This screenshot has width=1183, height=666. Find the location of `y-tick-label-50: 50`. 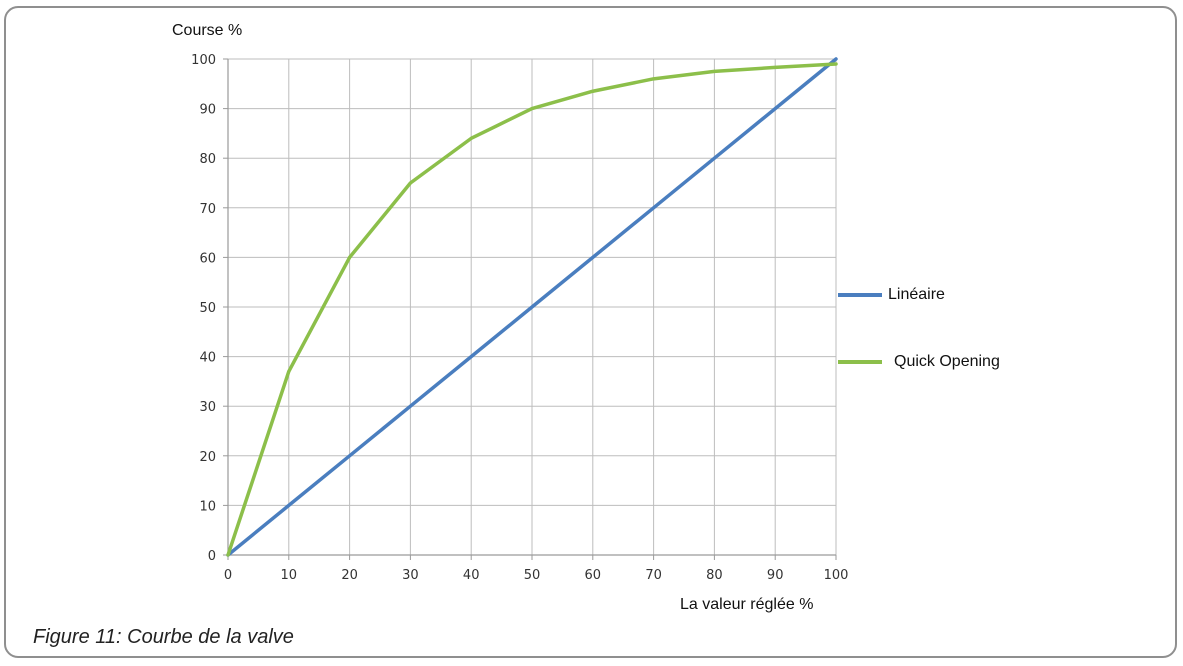

y-tick-label-50: 50 is located at coordinates (207, 308).